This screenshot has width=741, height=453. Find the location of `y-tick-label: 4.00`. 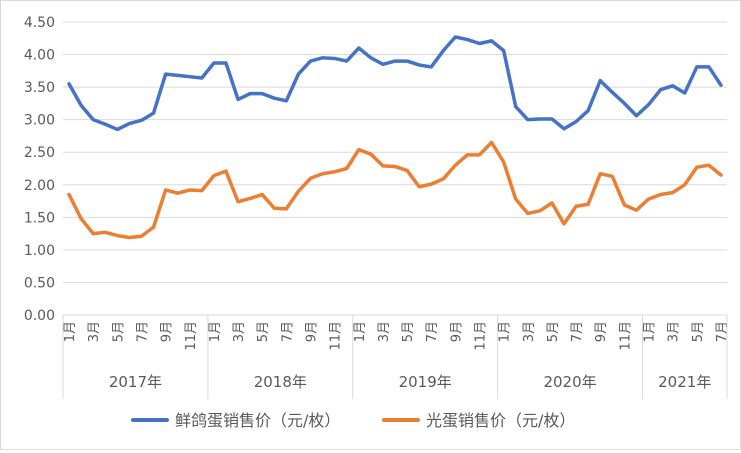

y-tick-label: 4.00 is located at coordinates (39, 56).